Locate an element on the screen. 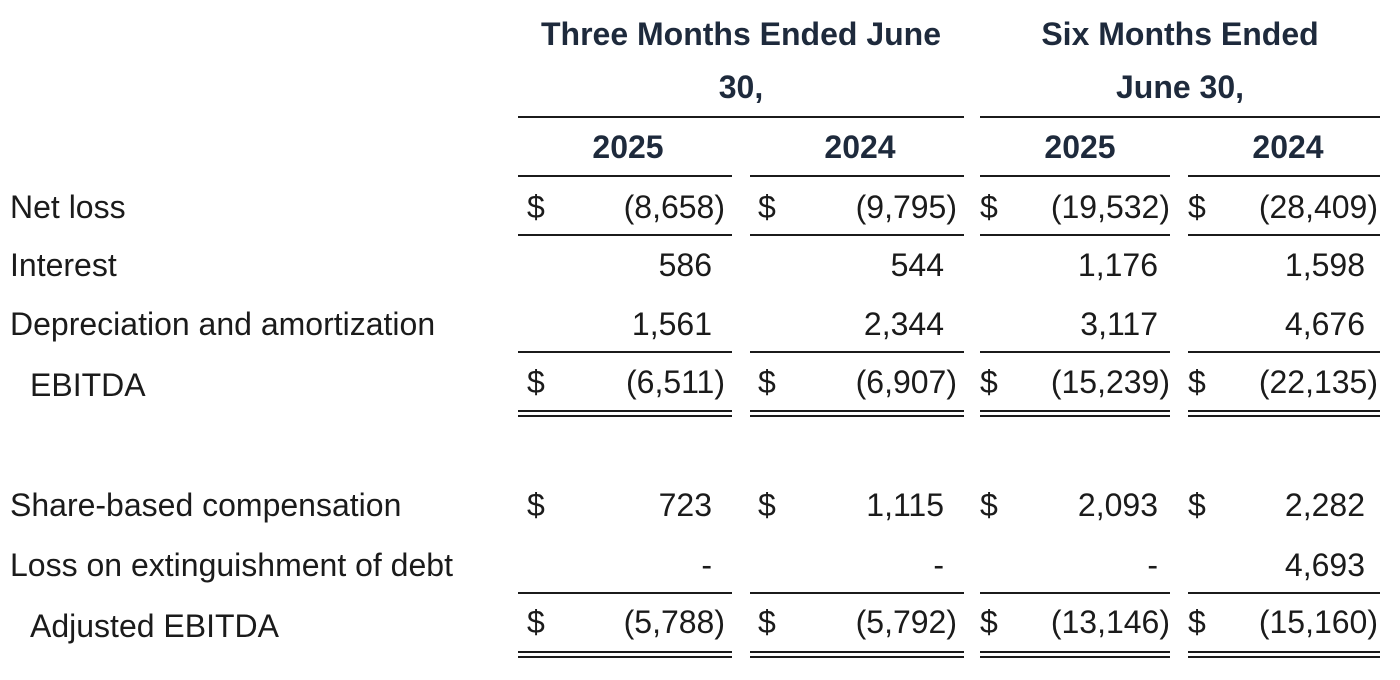 This screenshot has width=1400, height=680. cell-value: 1,115 is located at coordinates (905, 505).